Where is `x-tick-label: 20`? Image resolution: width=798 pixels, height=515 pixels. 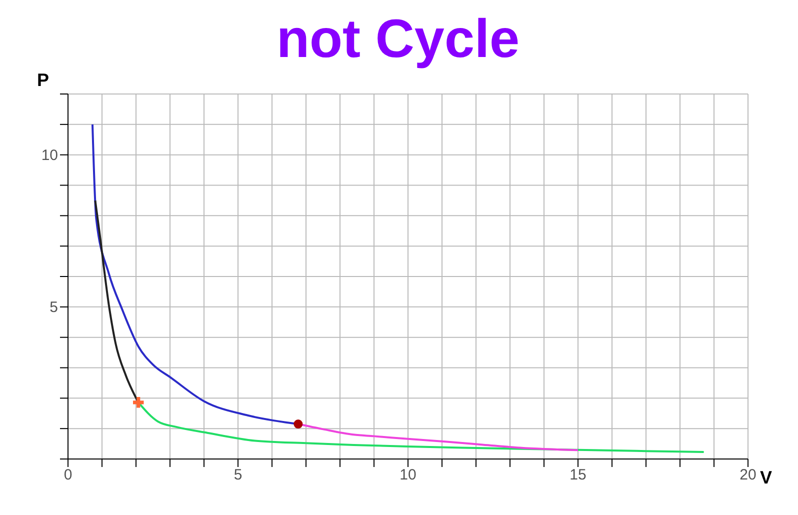 x-tick-label: 20 is located at coordinates (748, 475).